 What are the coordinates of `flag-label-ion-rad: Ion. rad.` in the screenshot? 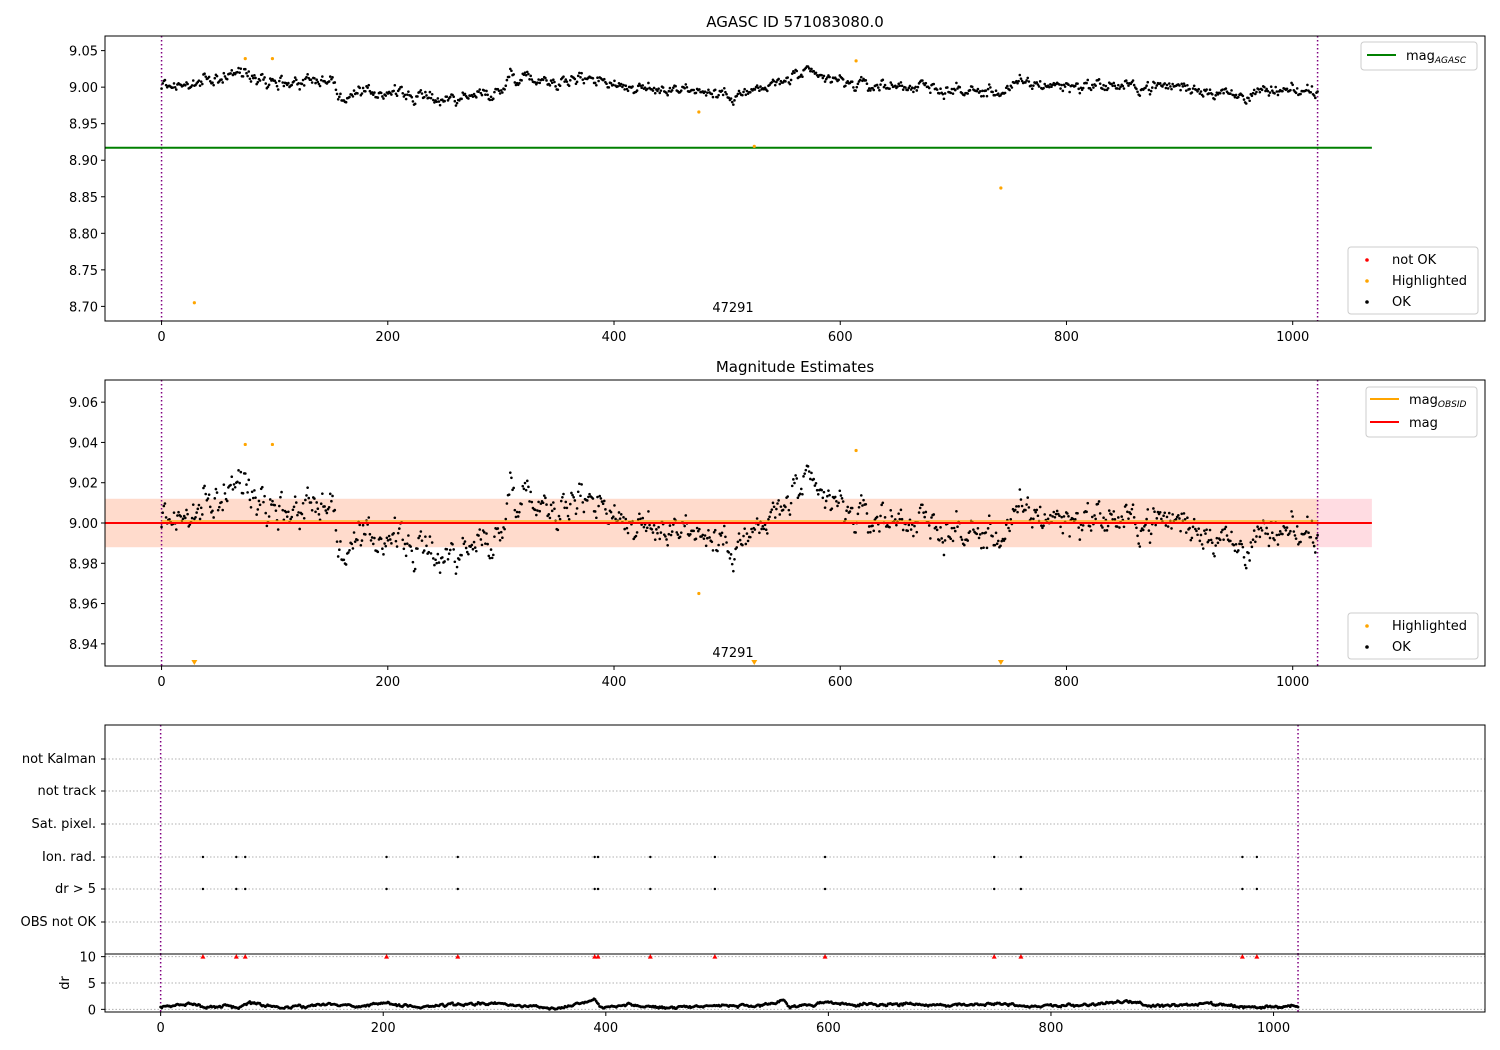 It's located at (69, 857).